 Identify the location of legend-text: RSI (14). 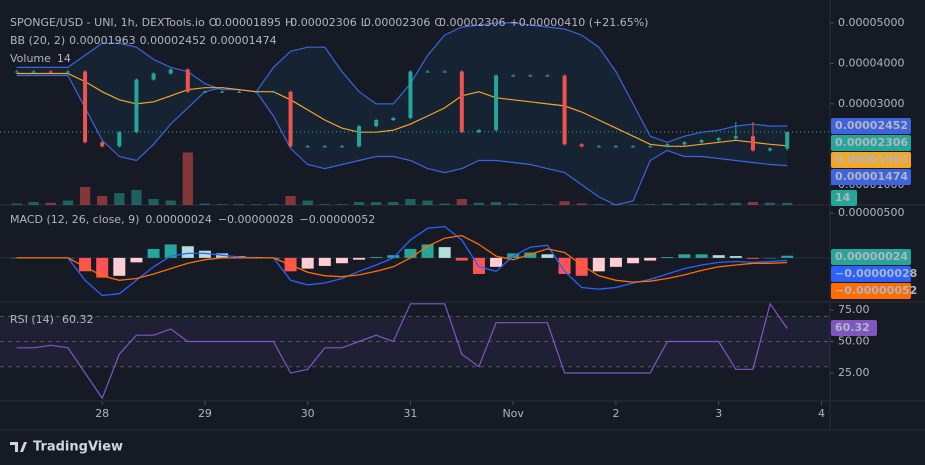
(32, 319).